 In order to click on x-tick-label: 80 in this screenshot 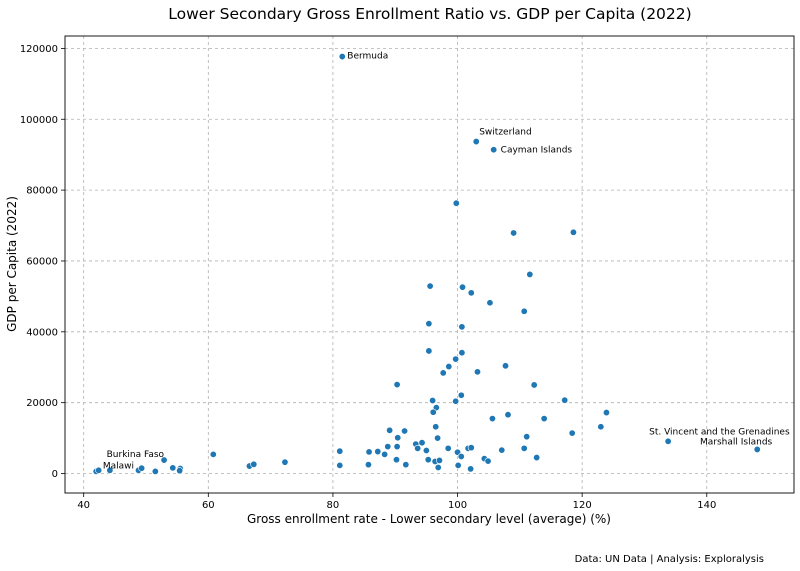, I will do `click(333, 505)`.